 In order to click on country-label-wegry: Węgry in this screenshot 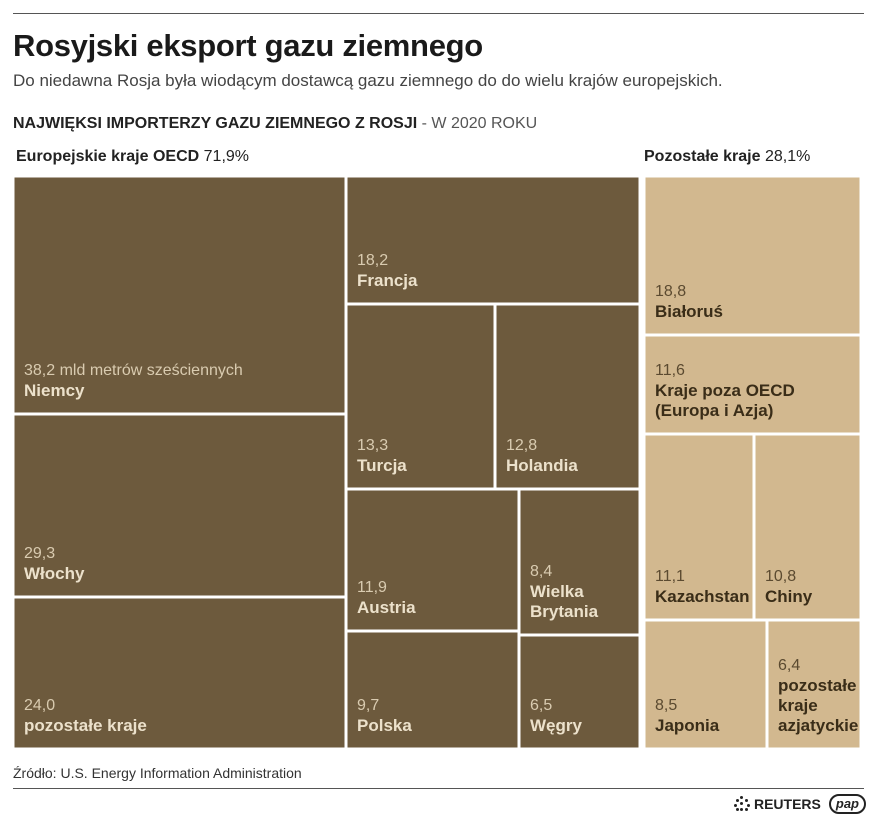, I will do `click(556, 725)`.